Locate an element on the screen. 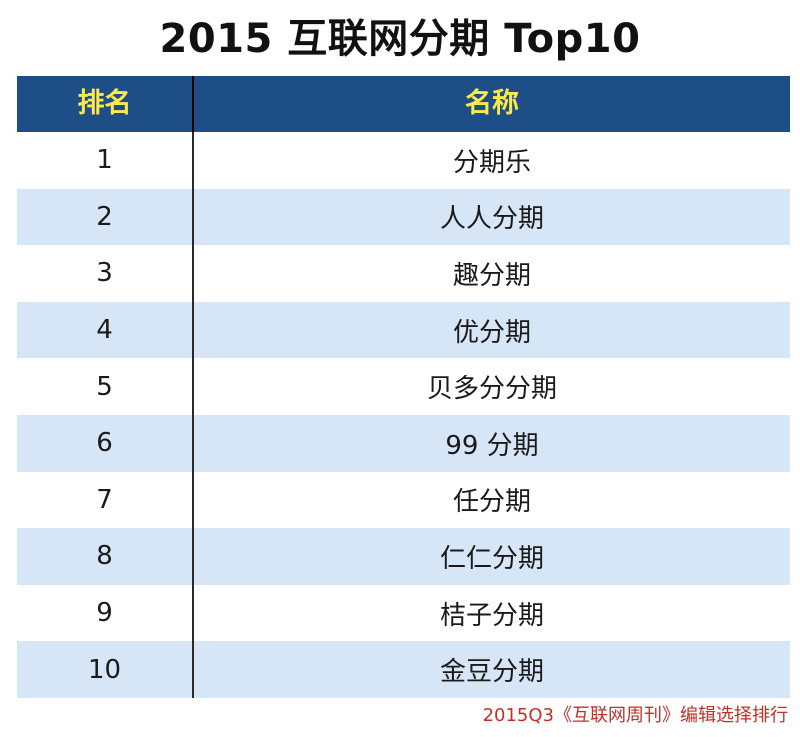  name-cell: 分期乐 is located at coordinates (491, 162).